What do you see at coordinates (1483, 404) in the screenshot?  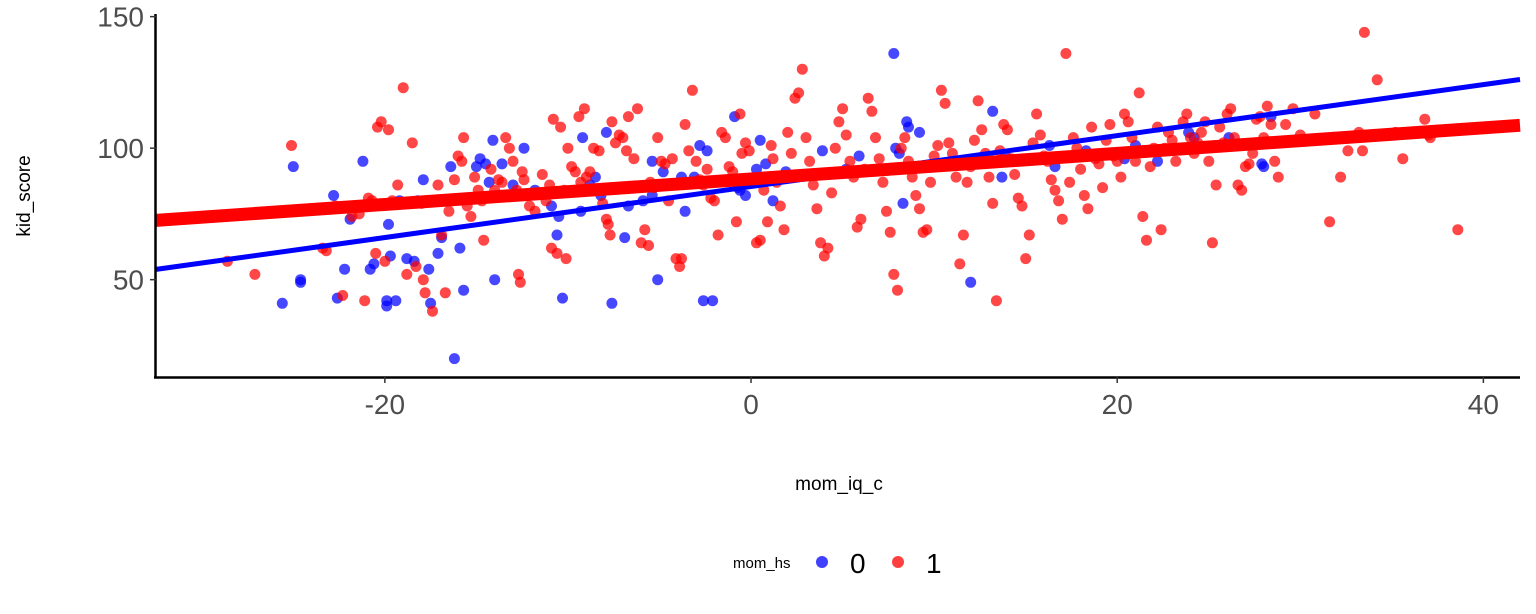 I see `x-tick-label: 40` at bounding box center [1483, 404].